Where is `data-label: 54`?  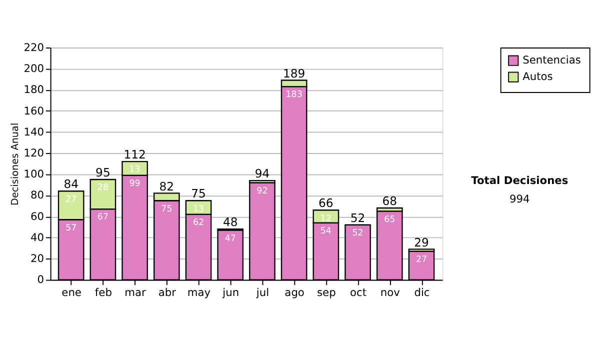 data-label: 54 is located at coordinates (326, 231).